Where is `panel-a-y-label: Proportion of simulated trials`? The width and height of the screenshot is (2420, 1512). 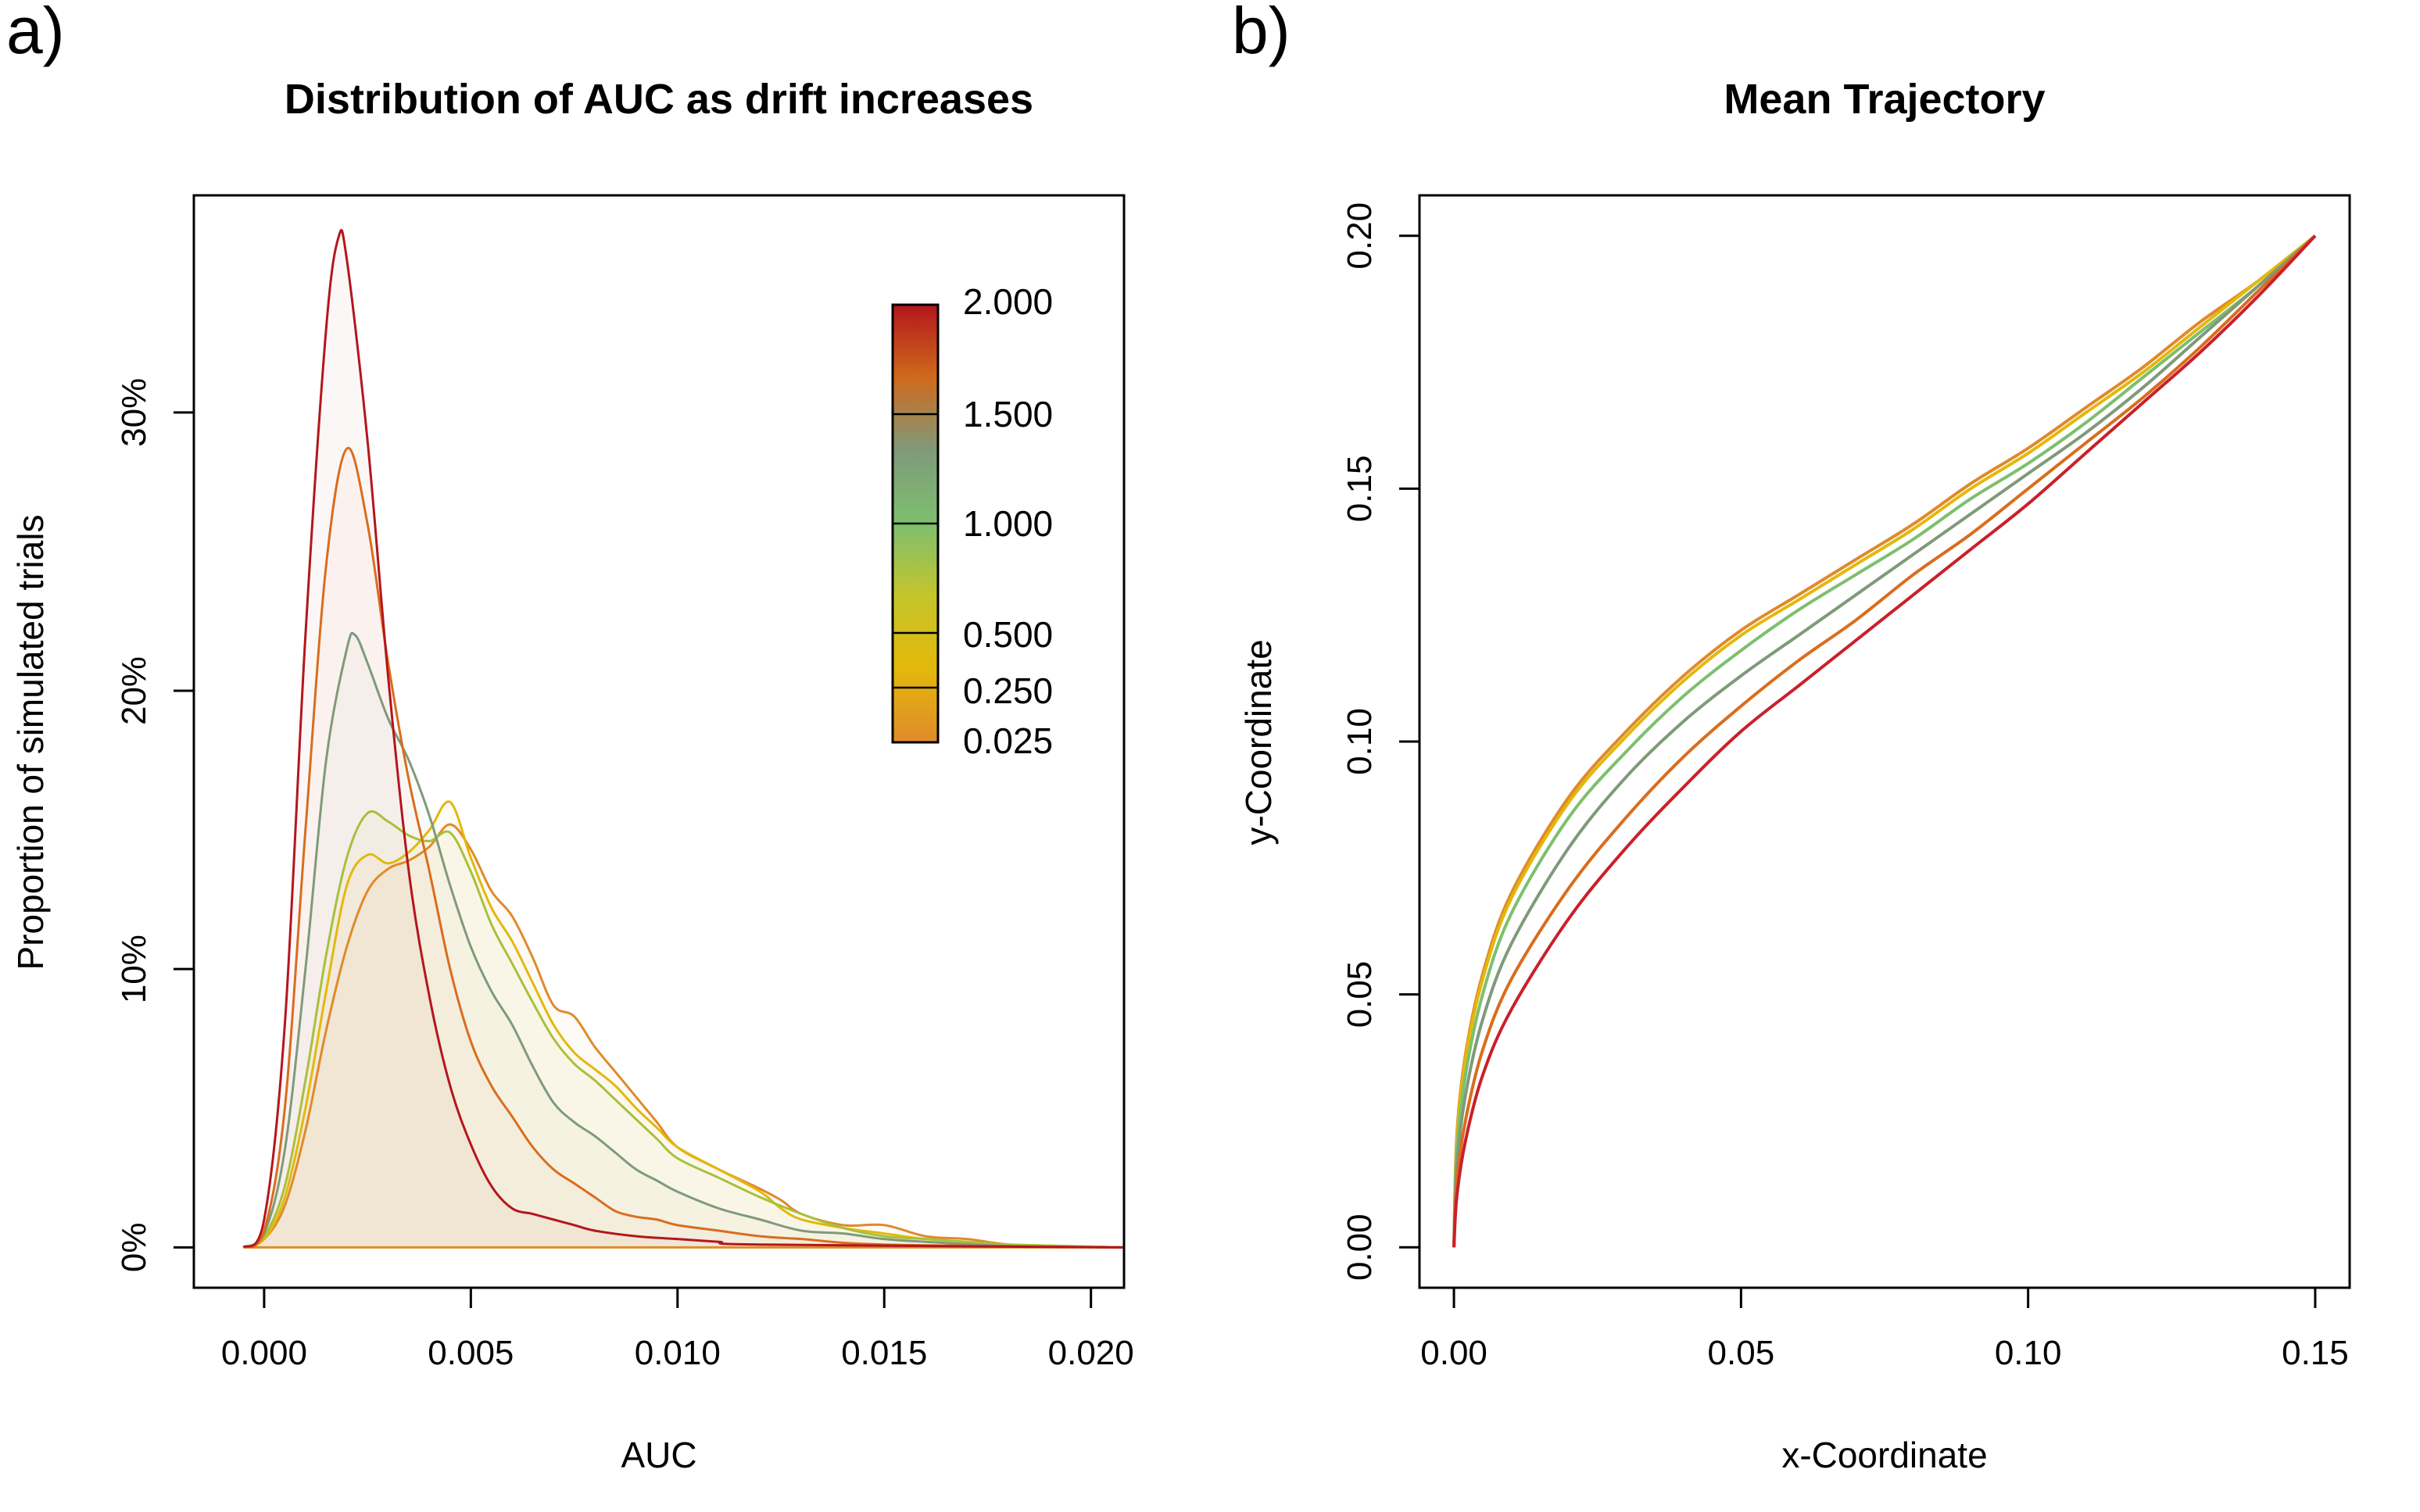
panel-a-y-label: Proportion of simulated trials is located at coordinates (30, 742).